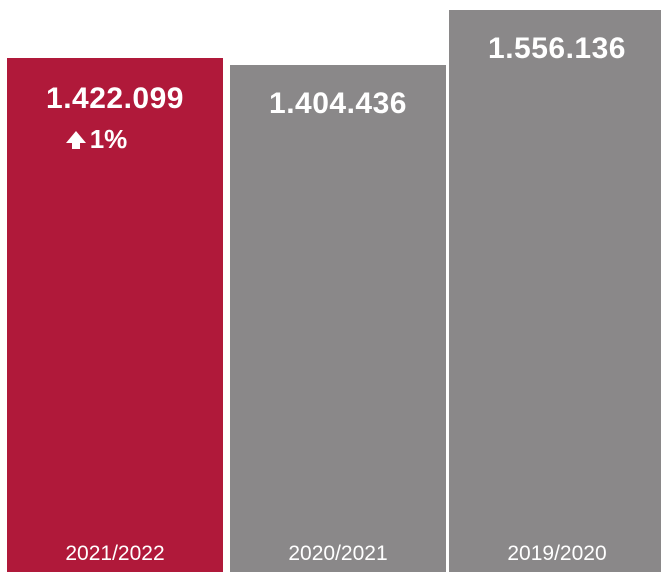 The width and height of the screenshot is (661, 572). What do you see at coordinates (557, 553) in the screenshot?
I see `category-label: 2019/2020` at bounding box center [557, 553].